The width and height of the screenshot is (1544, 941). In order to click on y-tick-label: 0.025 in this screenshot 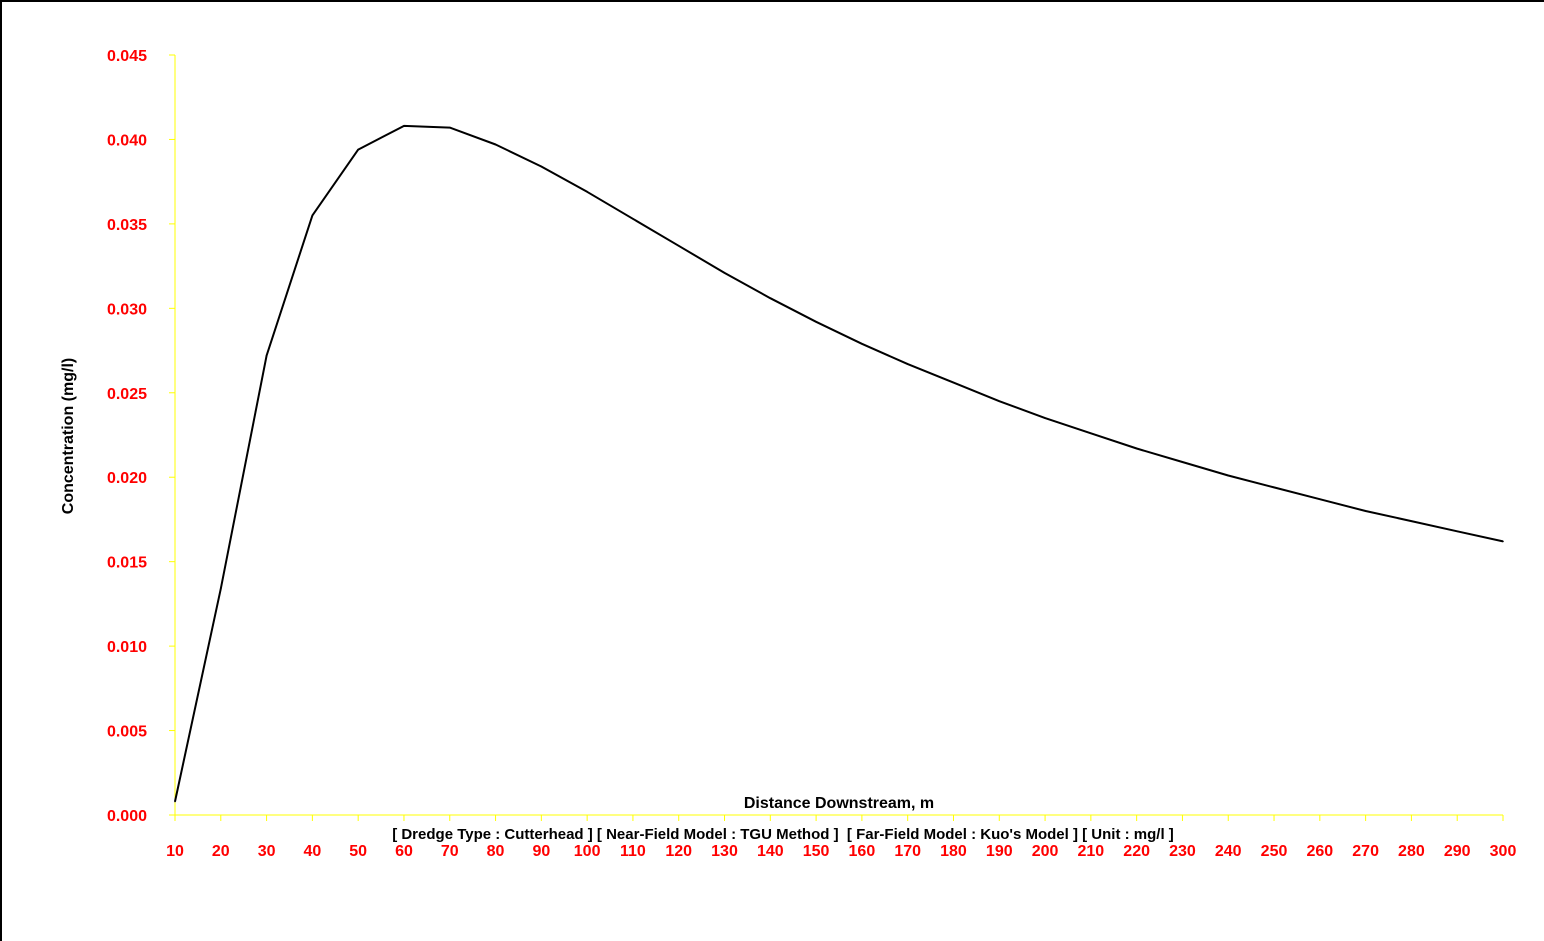, I will do `click(127, 394)`.